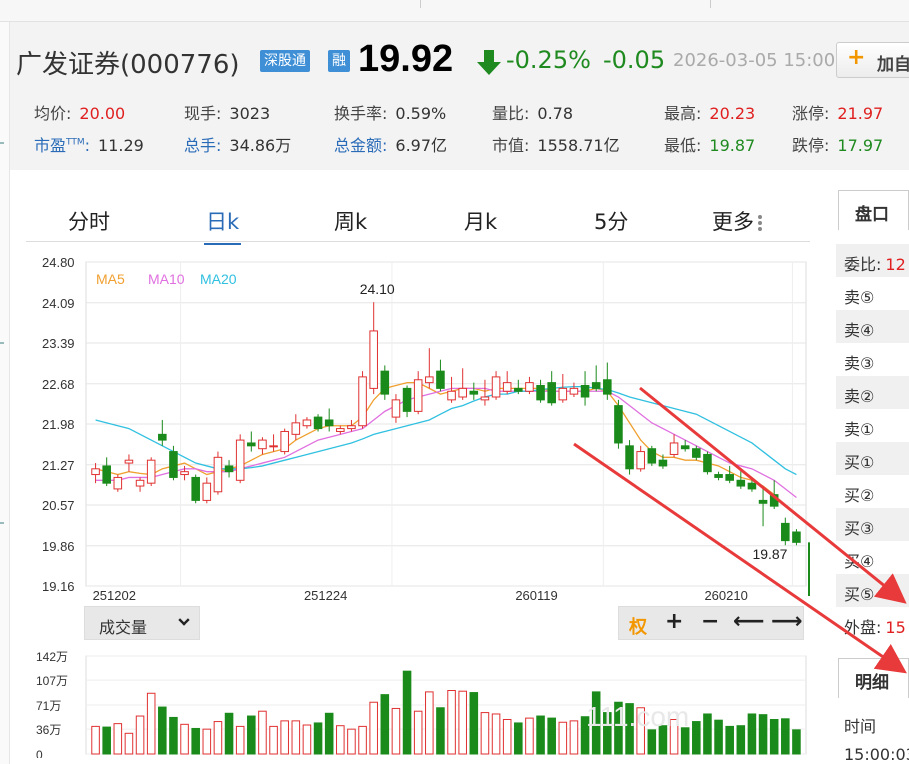 Image resolution: width=909 pixels, height=764 pixels. Describe the element at coordinates (859, 297) in the screenshot. I see `order-book-row: 卖⑤` at that location.